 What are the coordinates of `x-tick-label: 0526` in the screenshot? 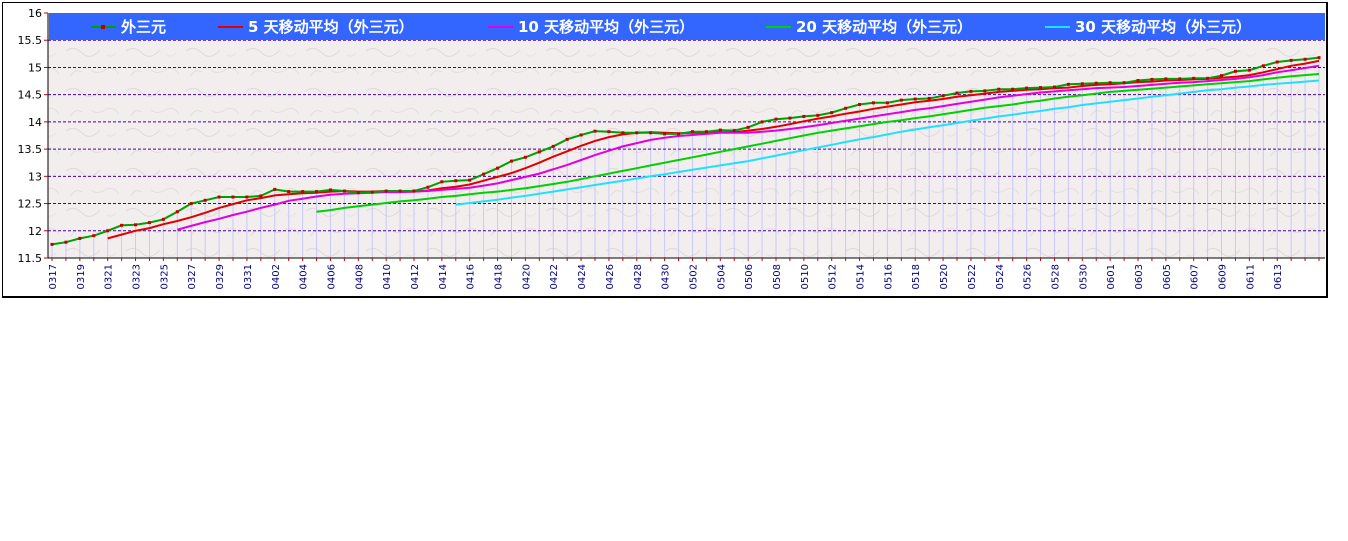 It's located at (1028, 276).